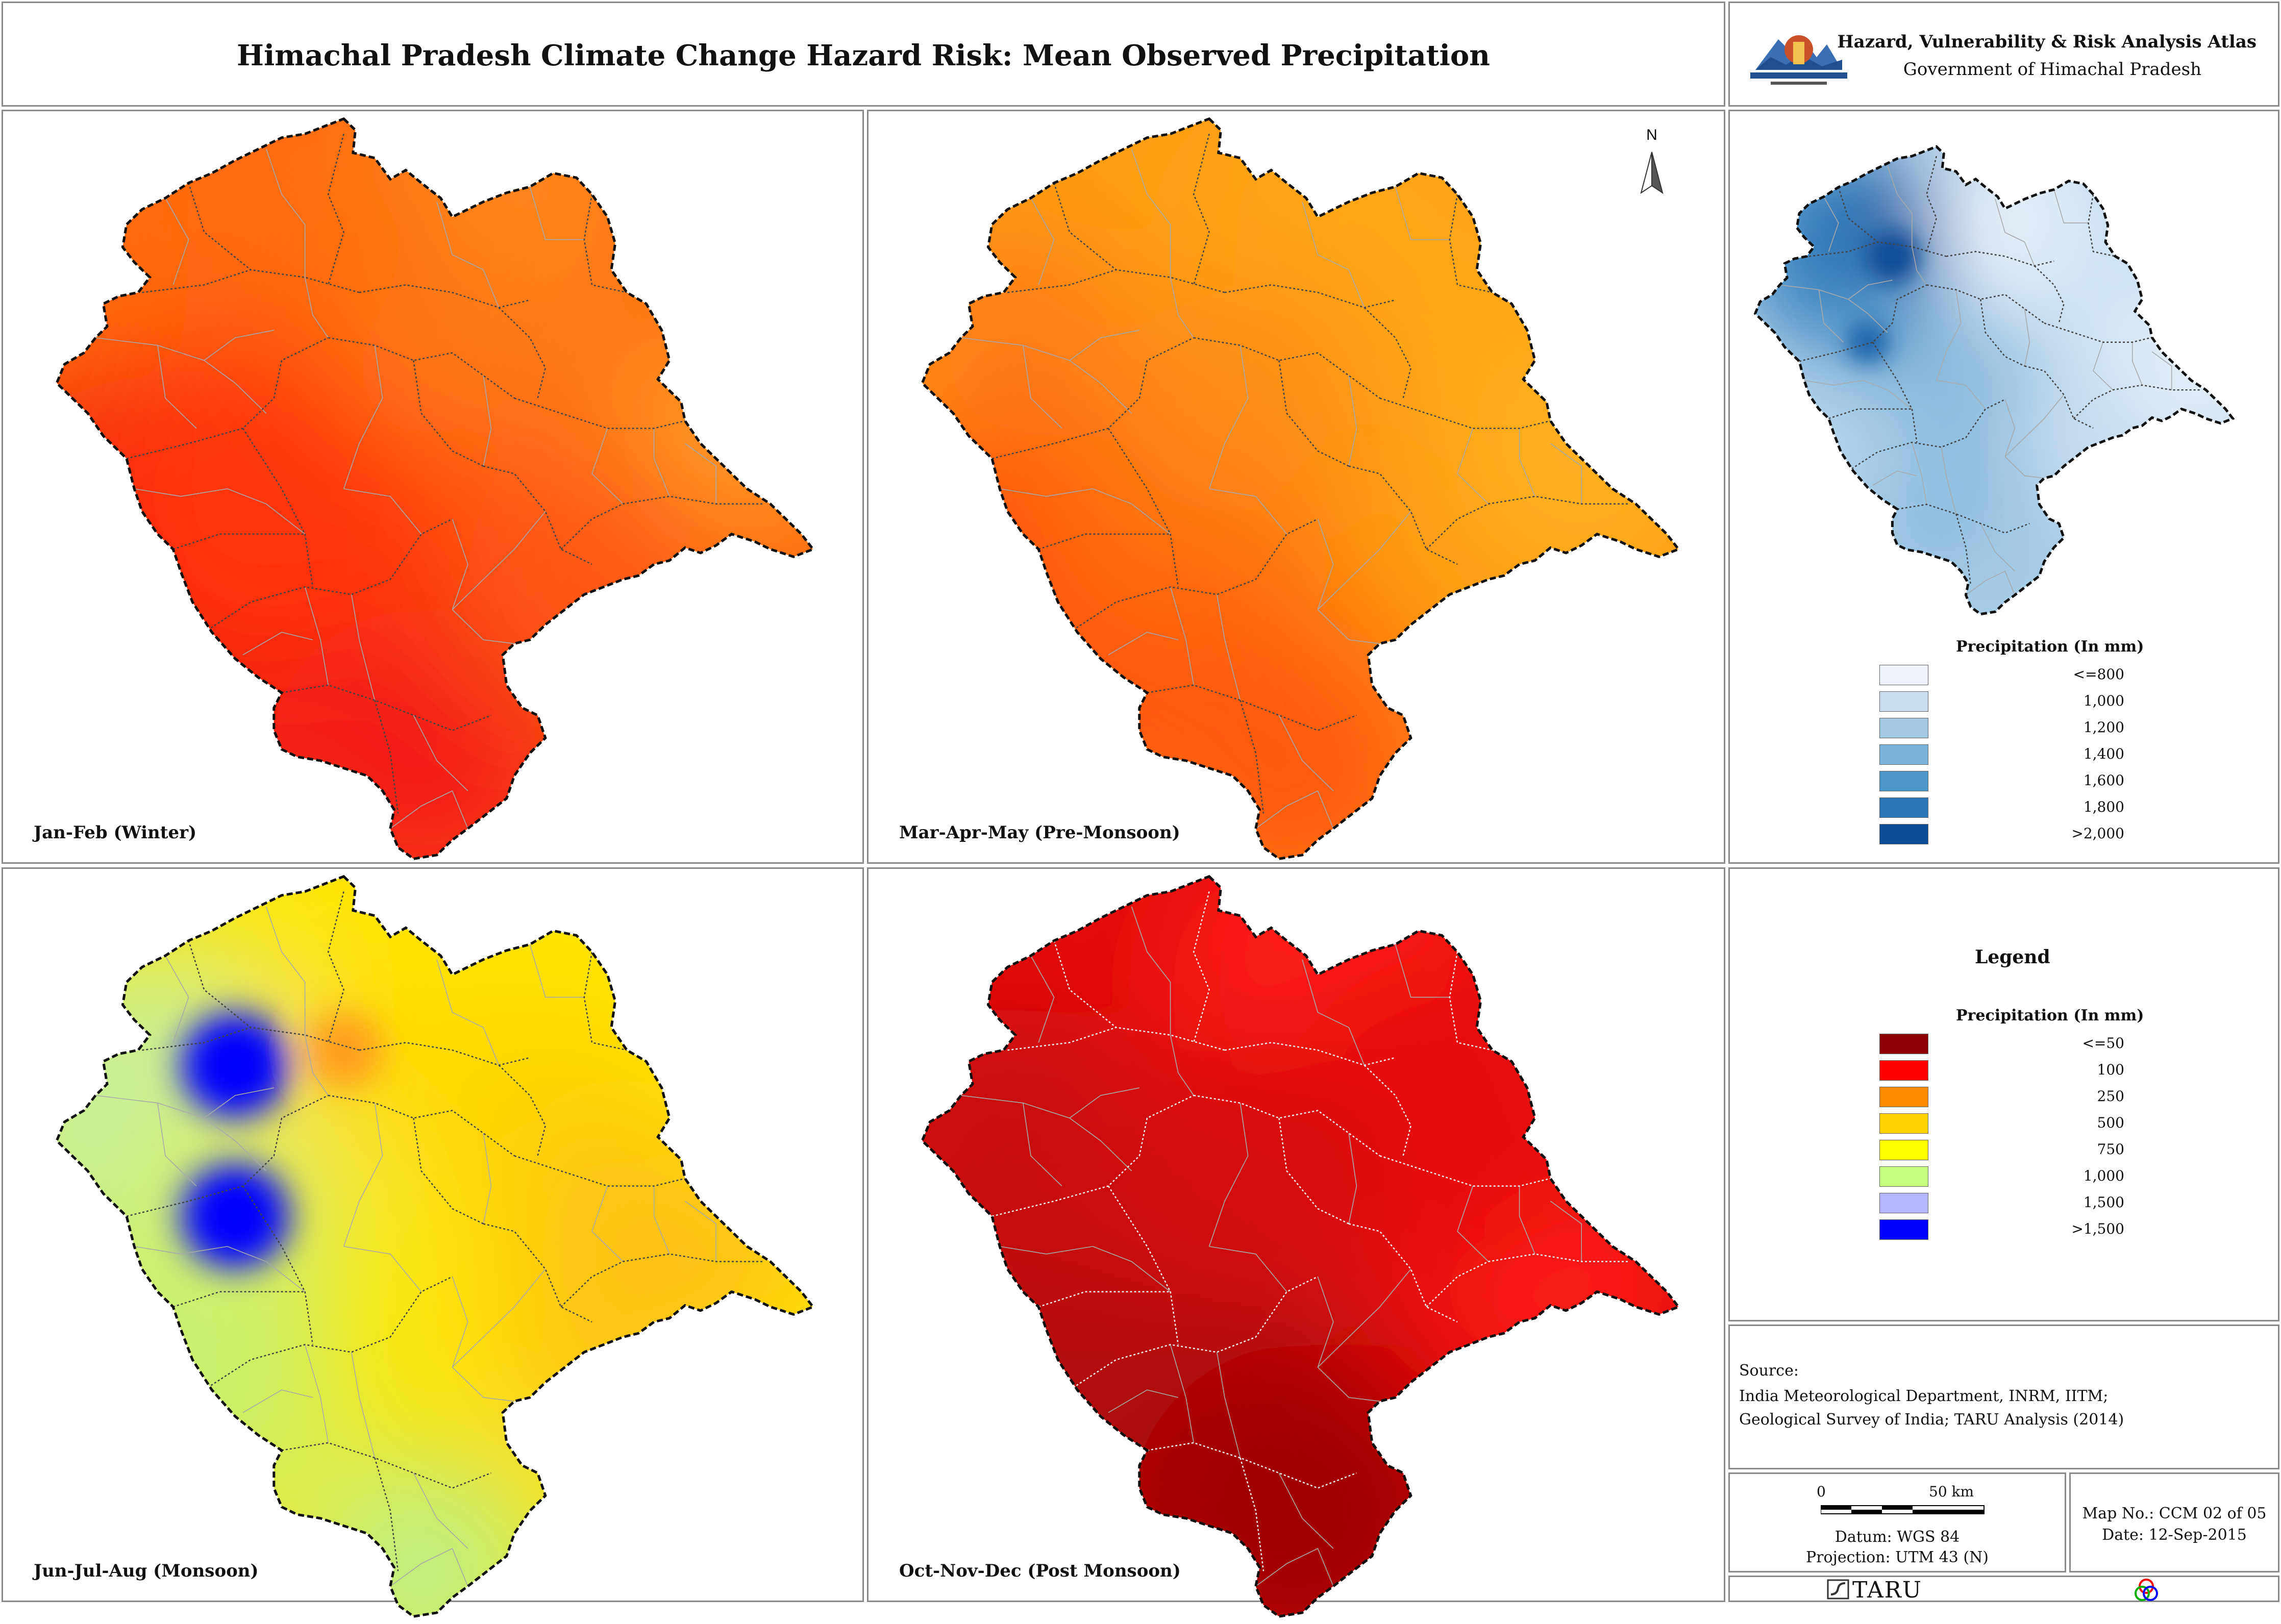 The height and width of the screenshot is (1624, 2281). Describe the element at coordinates (2174, 1513) in the screenshot. I see `map-number: Map No.: CCM 02 of 05` at that location.